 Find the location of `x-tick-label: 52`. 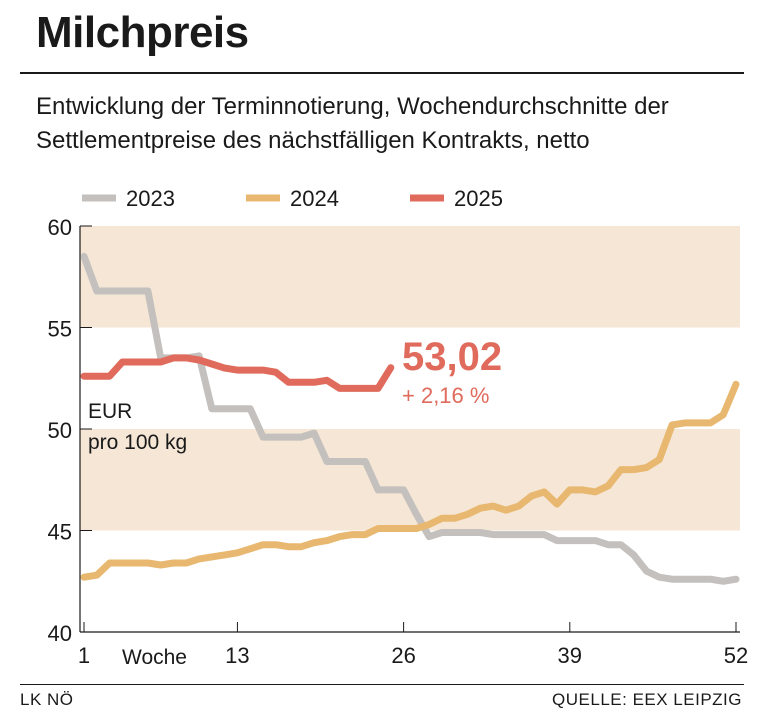

x-tick-label: 52 is located at coordinates (736, 655).